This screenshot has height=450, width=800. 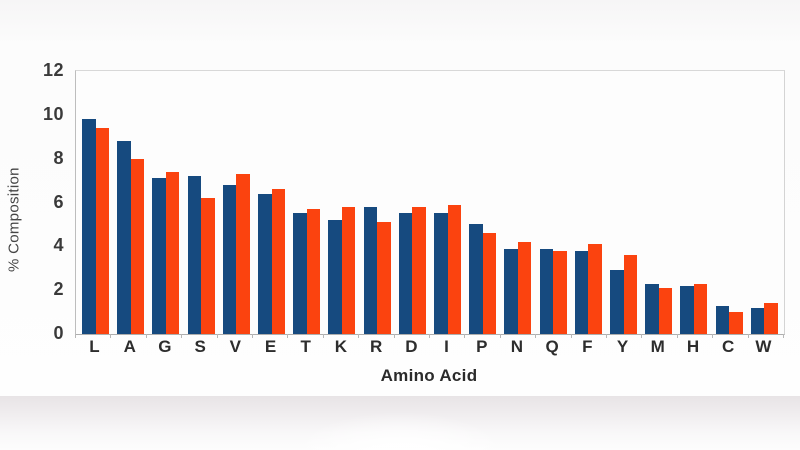 What do you see at coordinates (552, 346) in the screenshot?
I see `x-axis-label-Q: Q` at bounding box center [552, 346].